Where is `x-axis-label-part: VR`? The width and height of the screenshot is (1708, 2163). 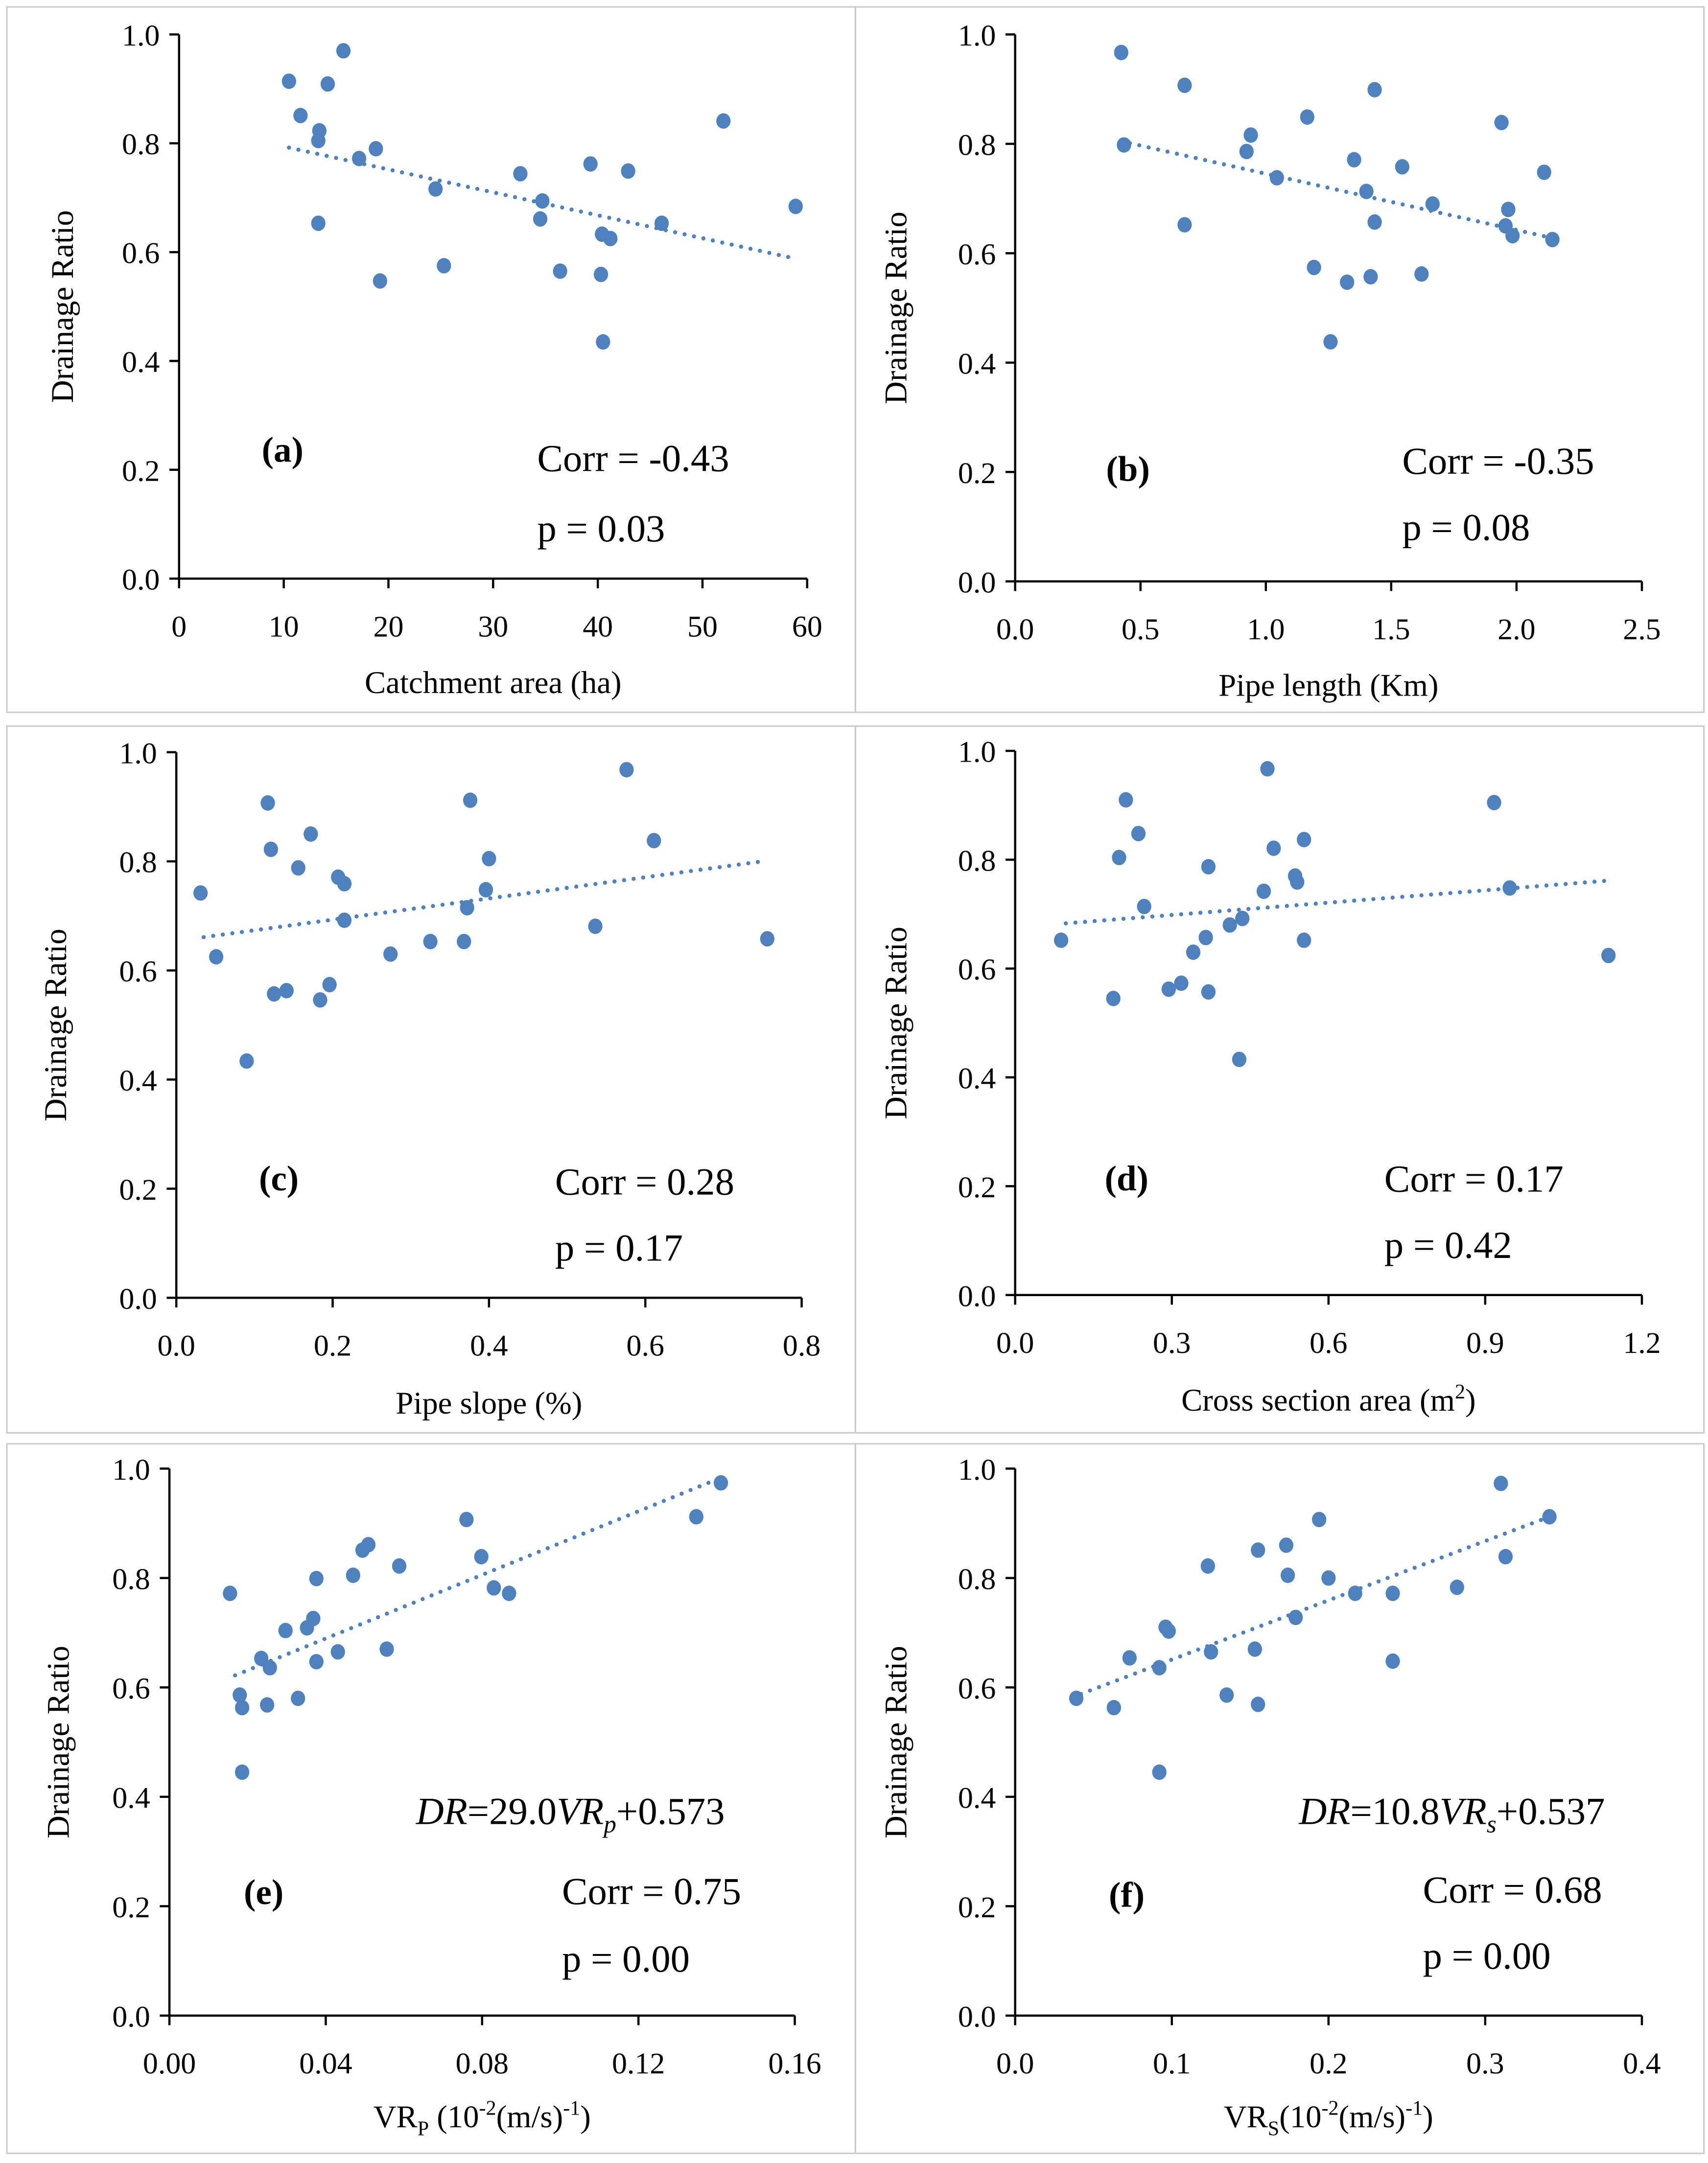
x-axis-label-part: VR is located at coordinates (396, 2116).